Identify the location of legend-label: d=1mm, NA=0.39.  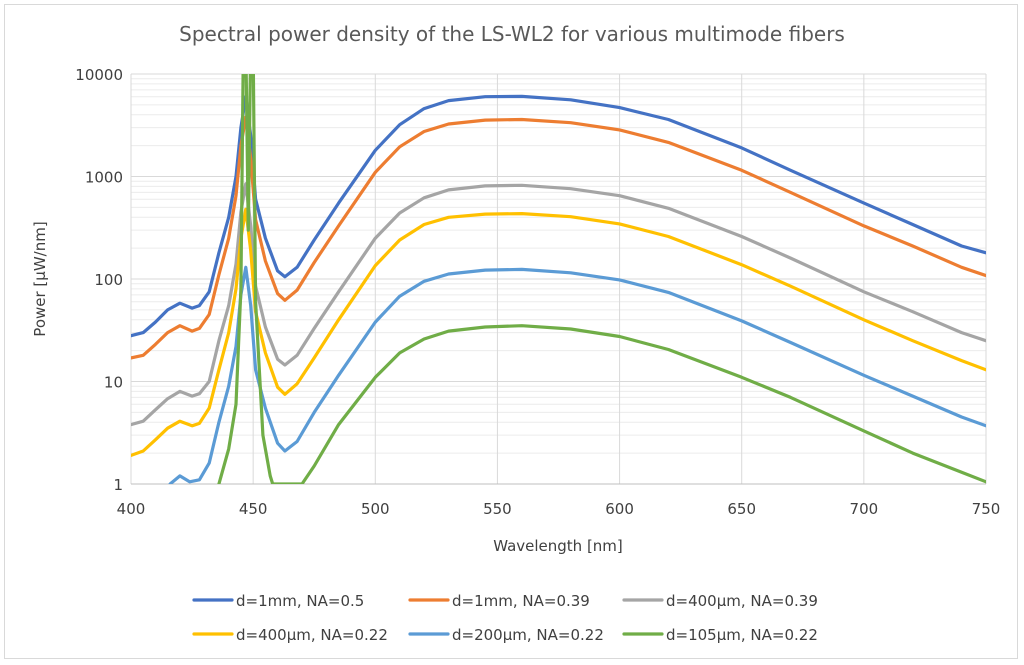
(521, 601).